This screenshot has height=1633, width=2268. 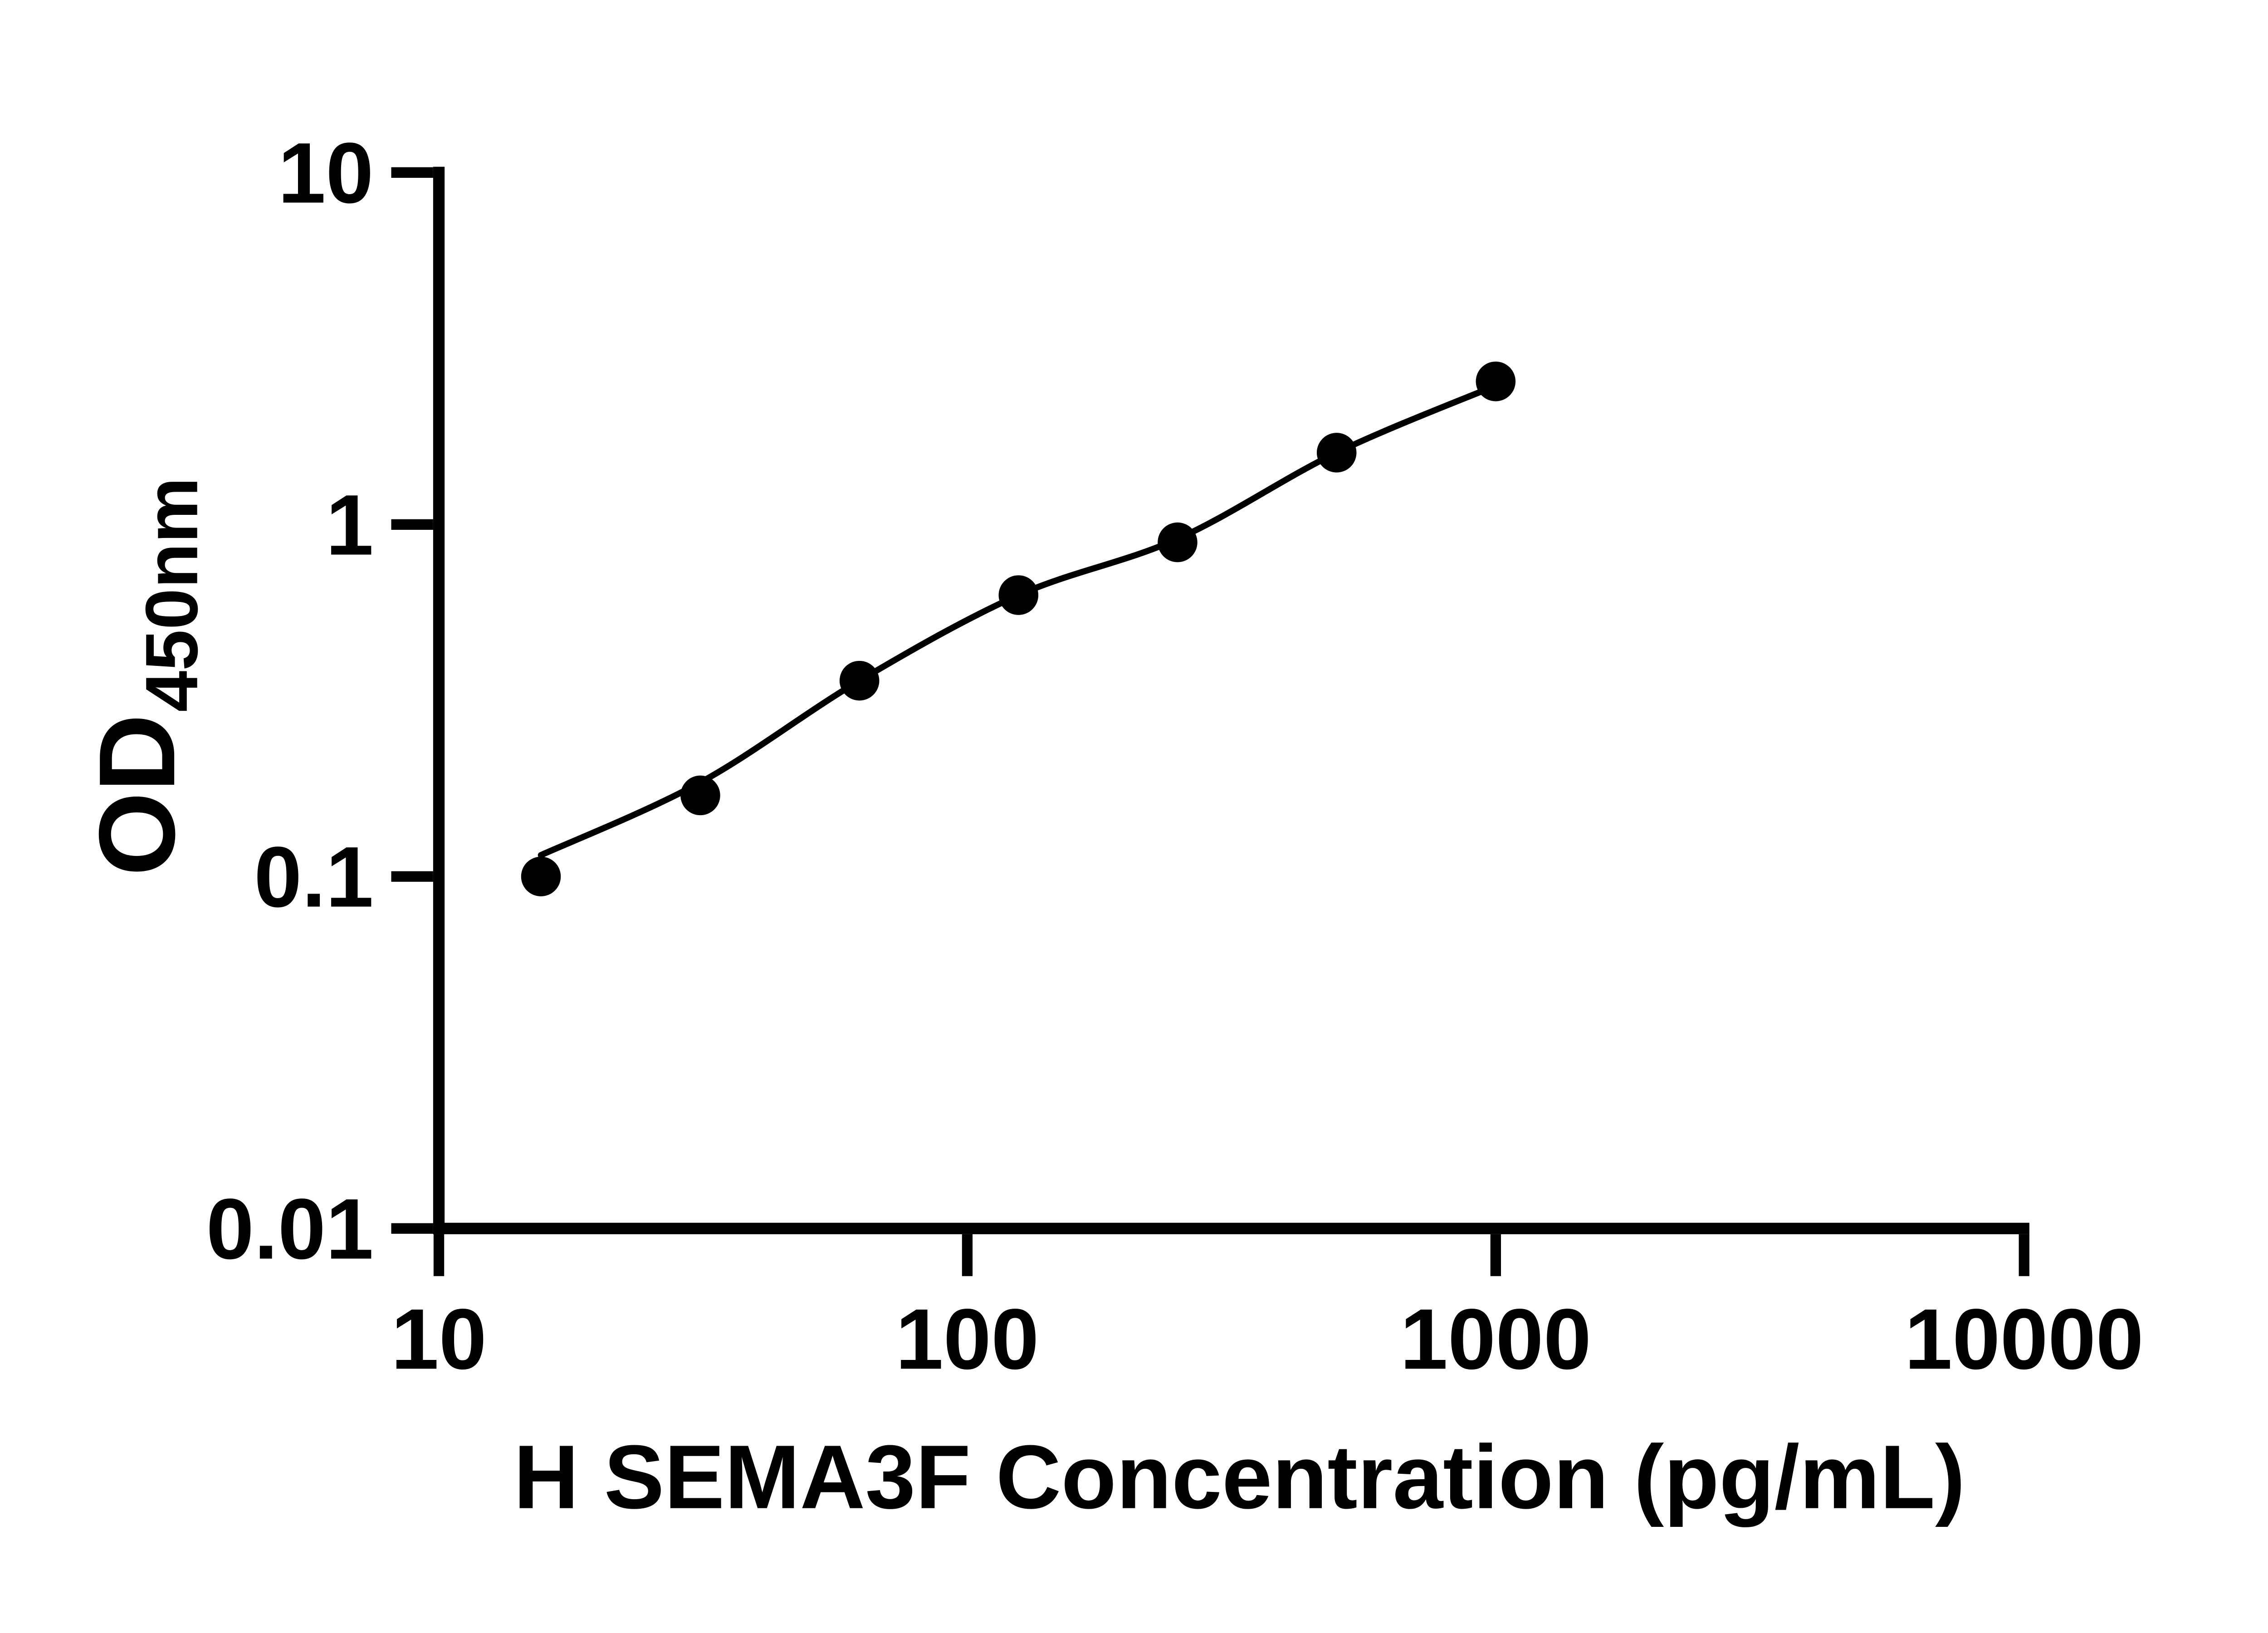 What do you see at coordinates (350, 525) in the screenshot?
I see `y-tick-label: 1` at bounding box center [350, 525].